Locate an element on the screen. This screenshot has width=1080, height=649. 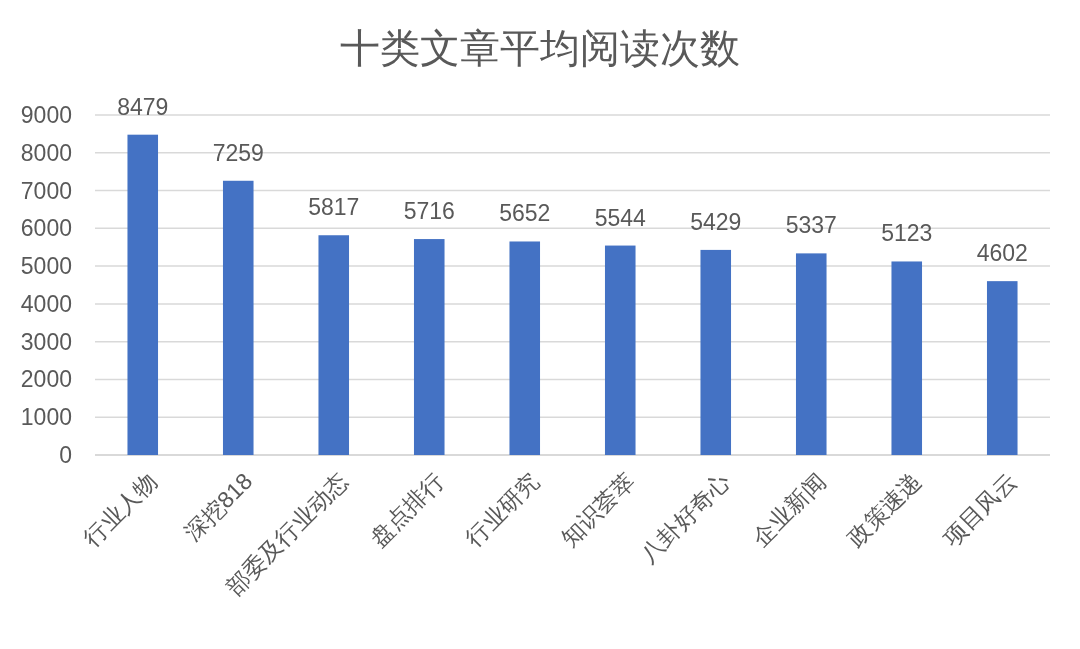
x-tick-label: 盘点排行 is located at coordinates (407, 509).